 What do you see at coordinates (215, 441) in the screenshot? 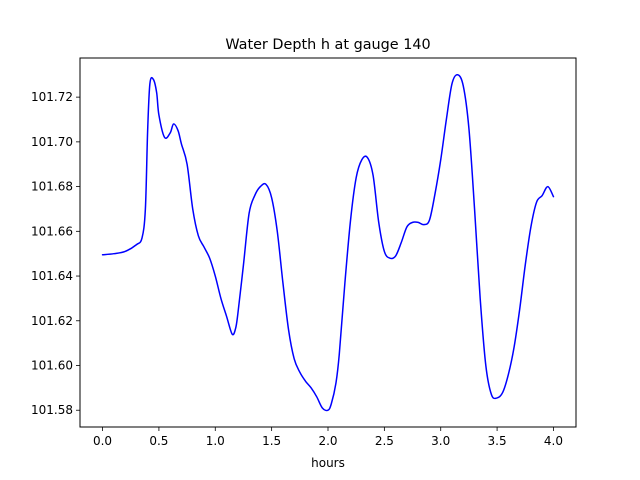
I see `x-tick-label: 1.0` at bounding box center [215, 441].